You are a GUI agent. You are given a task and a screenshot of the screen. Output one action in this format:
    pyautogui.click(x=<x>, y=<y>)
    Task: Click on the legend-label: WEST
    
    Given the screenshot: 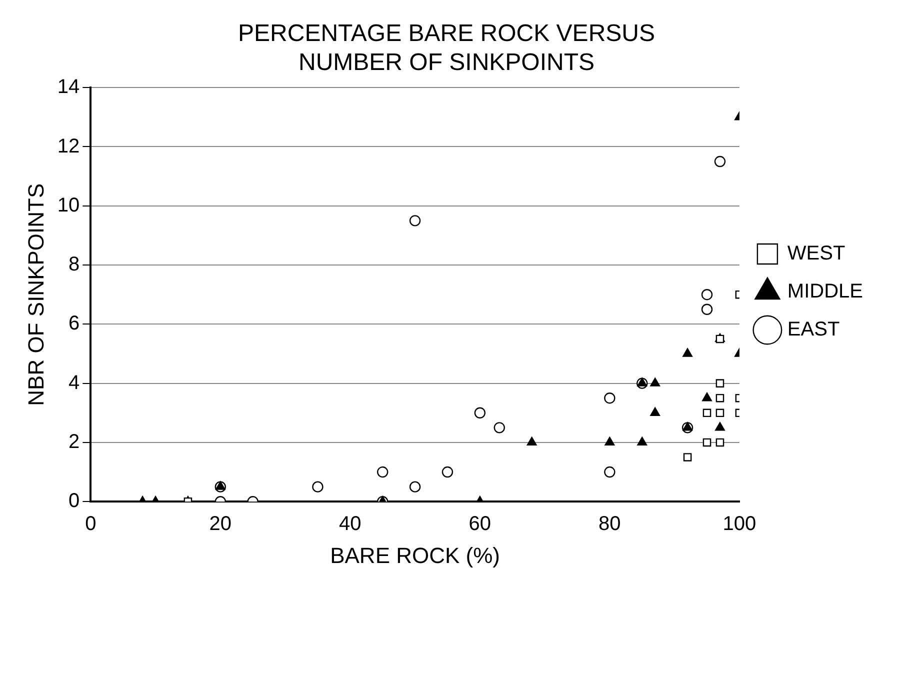 What is the action you would take?
    pyautogui.click(x=816, y=253)
    